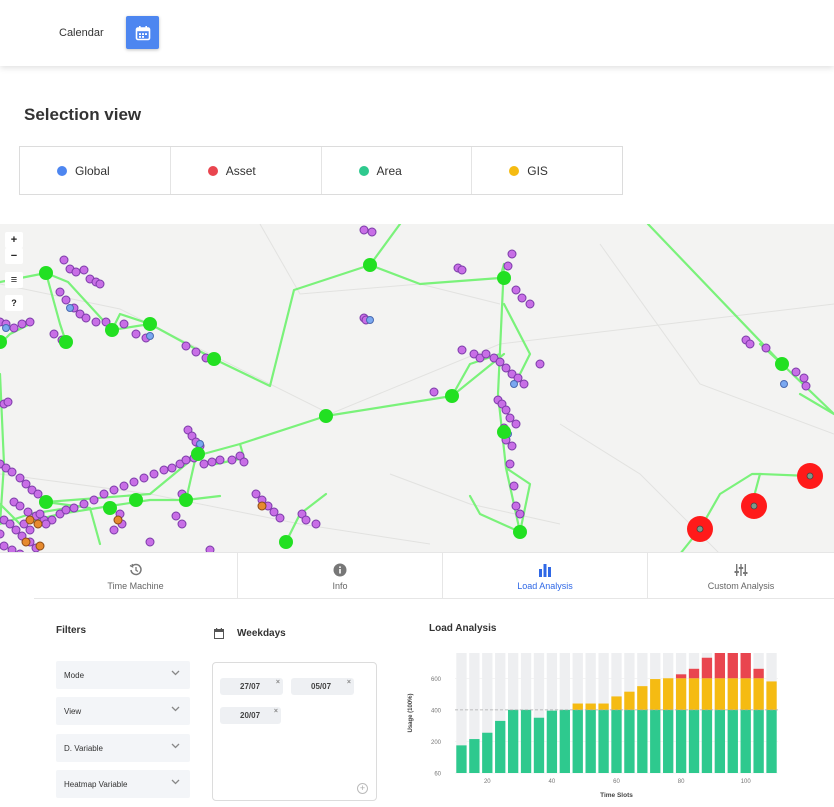 This screenshot has height=807, width=834. I want to click on zoom-out-button: −, so click(14, 256).